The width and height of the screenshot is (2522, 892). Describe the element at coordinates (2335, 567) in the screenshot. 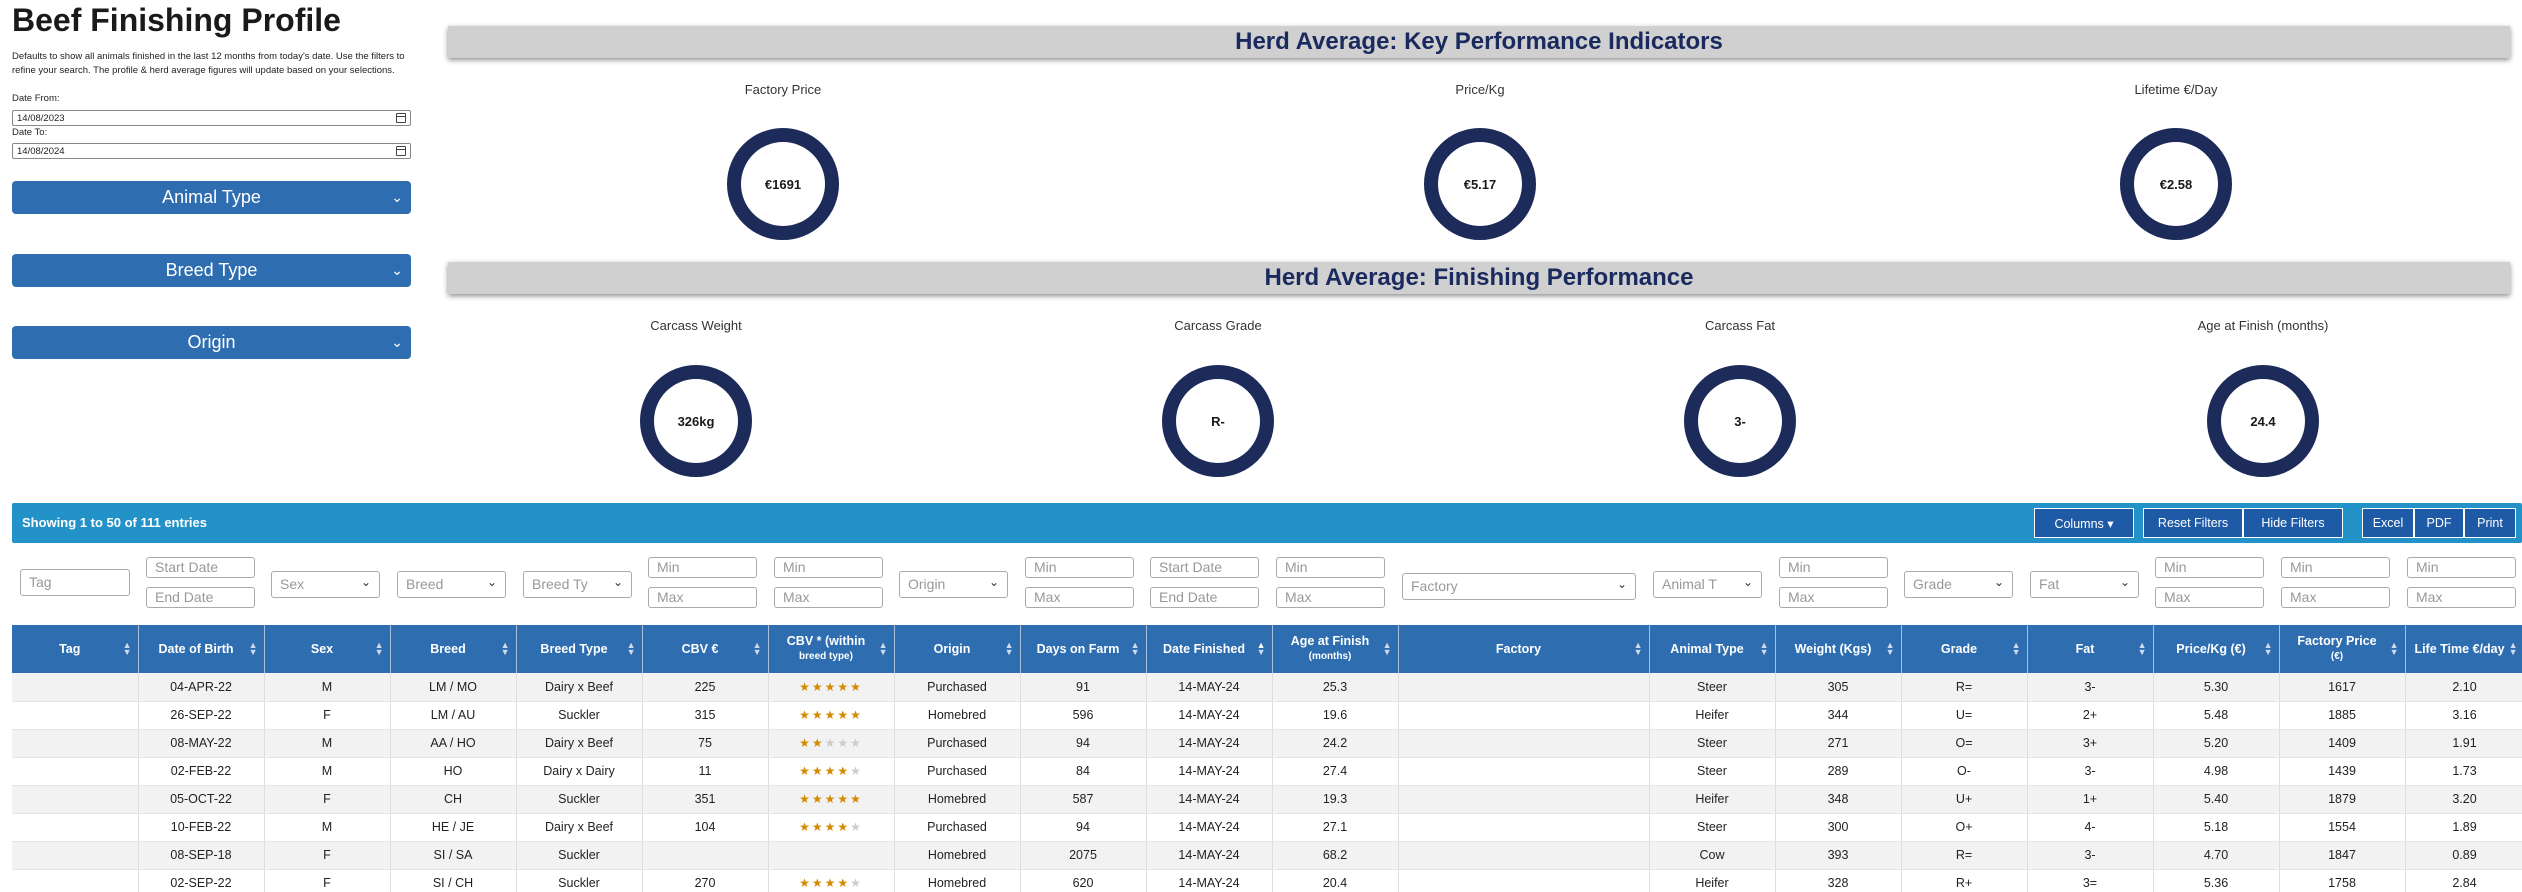

I see `factory-price-min-input: Min` at that location.